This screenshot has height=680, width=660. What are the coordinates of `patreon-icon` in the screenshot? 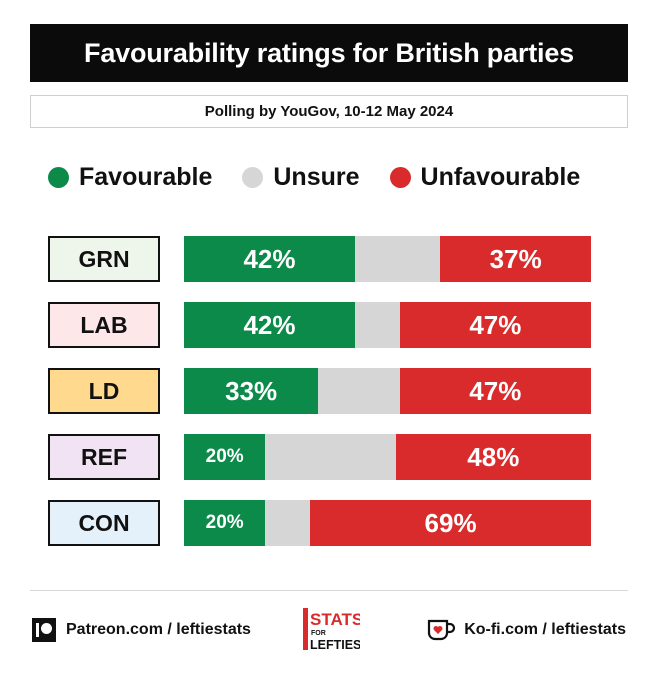 It's located at (44, 630).